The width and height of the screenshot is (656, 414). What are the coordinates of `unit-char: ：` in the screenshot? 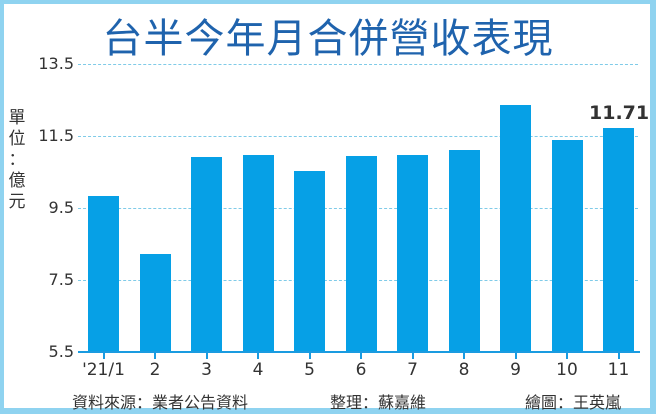 It's located at (17, 160).